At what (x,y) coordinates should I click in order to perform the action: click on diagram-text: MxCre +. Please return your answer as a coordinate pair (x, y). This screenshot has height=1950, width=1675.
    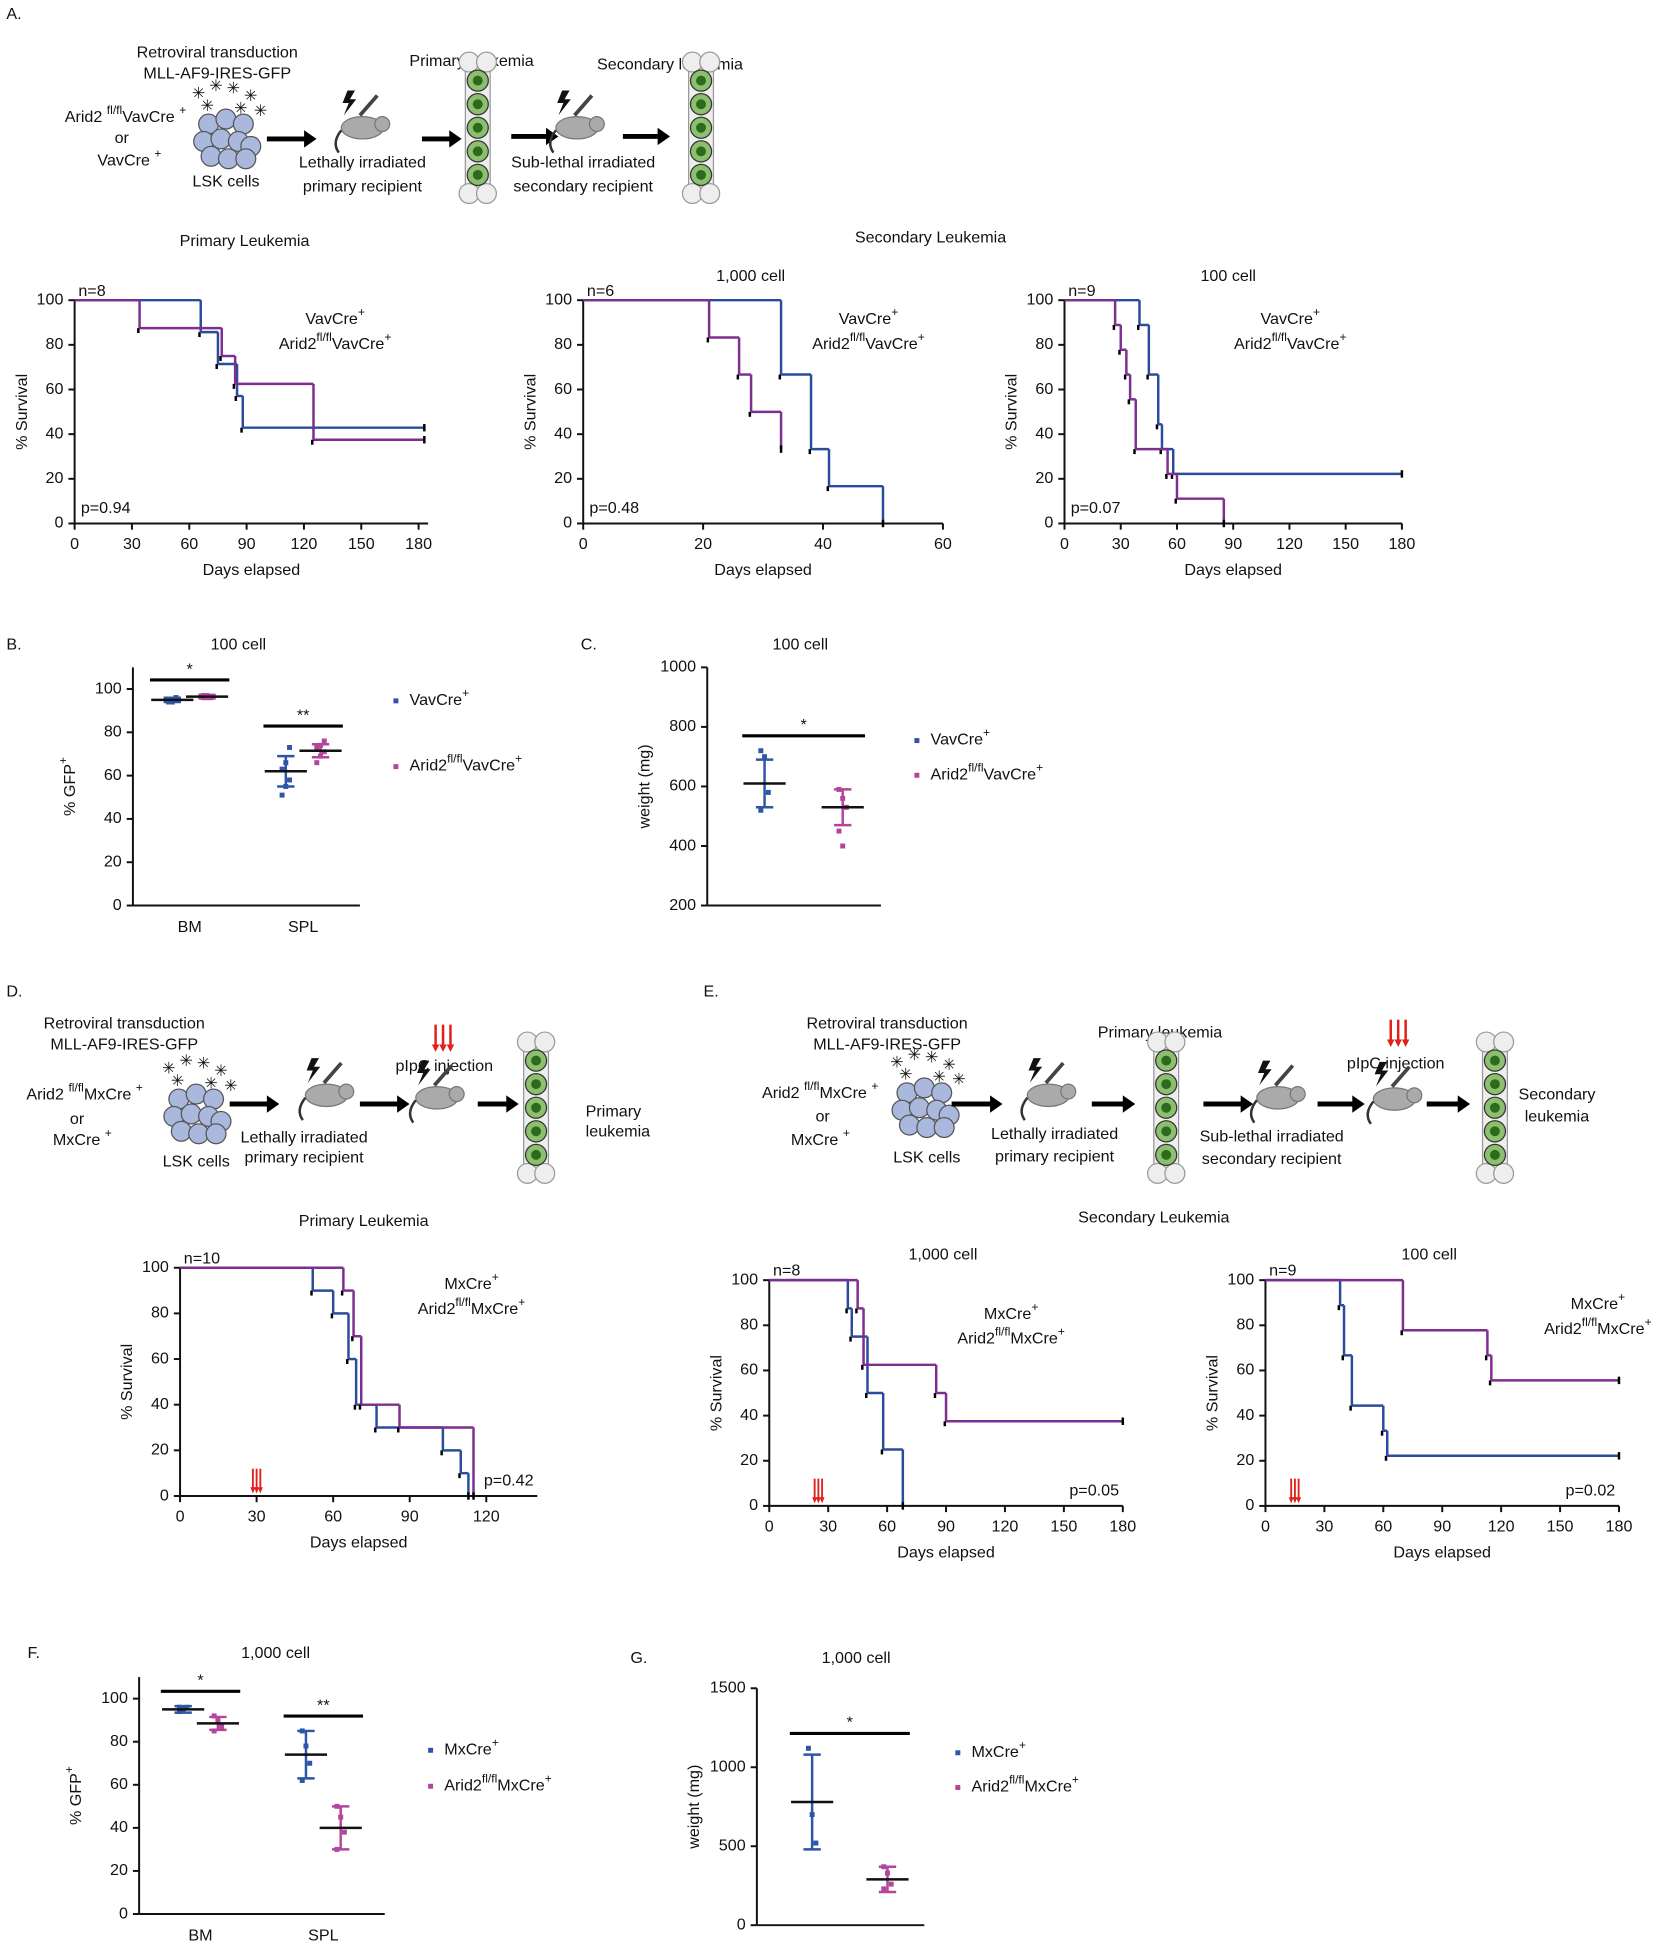
    Looking at the image, I should click on (820, 1137).